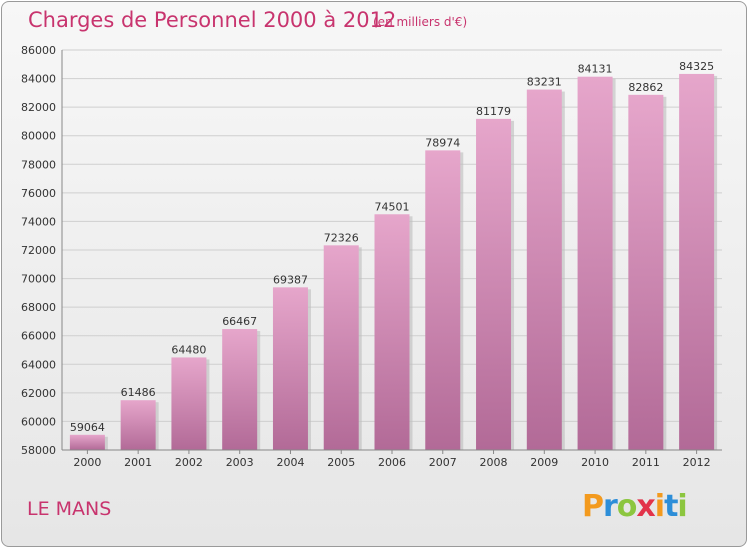  I want to click on data-label: 82862, so click(645, 87).